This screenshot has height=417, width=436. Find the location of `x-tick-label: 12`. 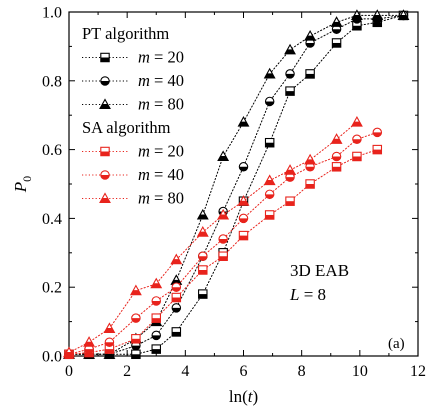

x-tick-label: 12 is located at coordinates (418, 371).